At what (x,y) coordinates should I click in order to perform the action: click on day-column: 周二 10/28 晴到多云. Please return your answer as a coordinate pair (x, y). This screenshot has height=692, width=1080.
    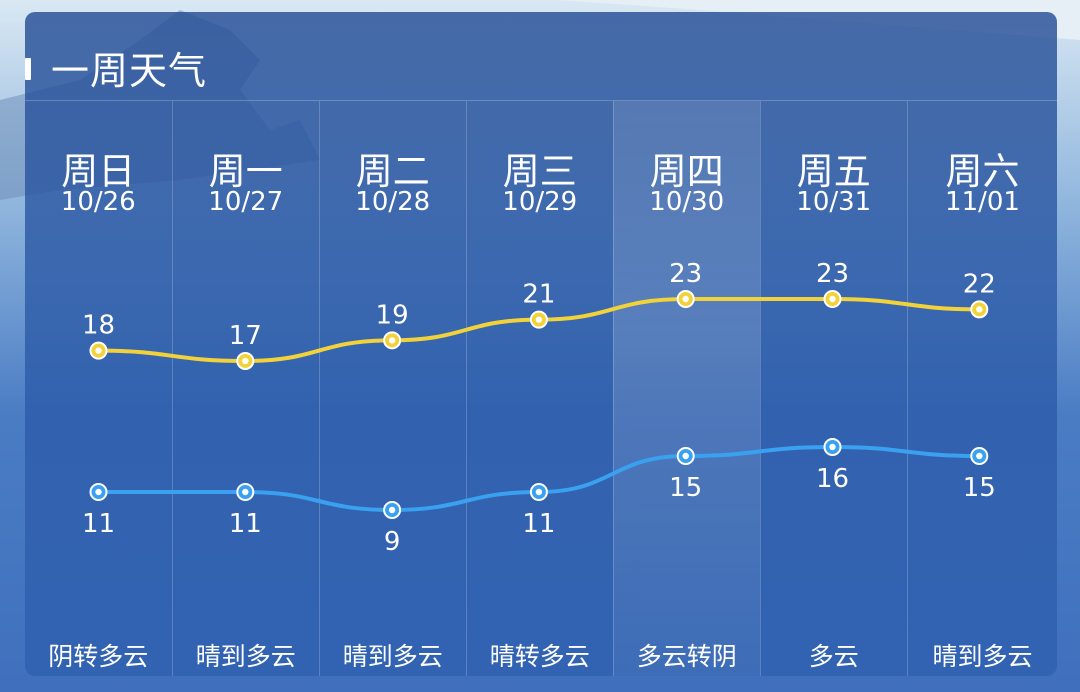
    Looking at the image, I should click on (392, 388).